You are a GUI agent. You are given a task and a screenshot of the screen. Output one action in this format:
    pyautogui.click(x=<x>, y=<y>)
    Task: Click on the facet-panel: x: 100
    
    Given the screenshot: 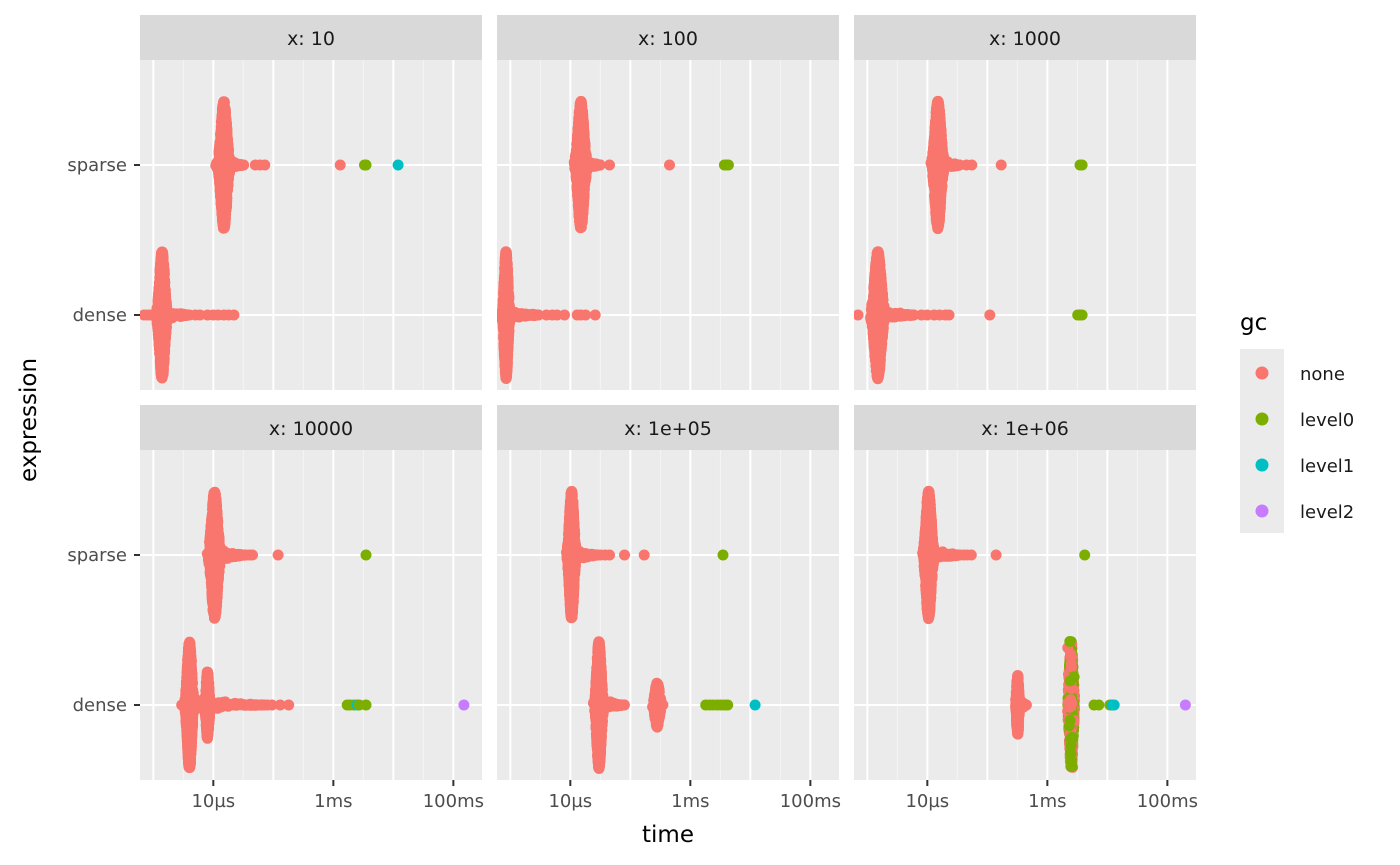 What is the action you would take?
    pyautogui.click(x=668, y=202)
    